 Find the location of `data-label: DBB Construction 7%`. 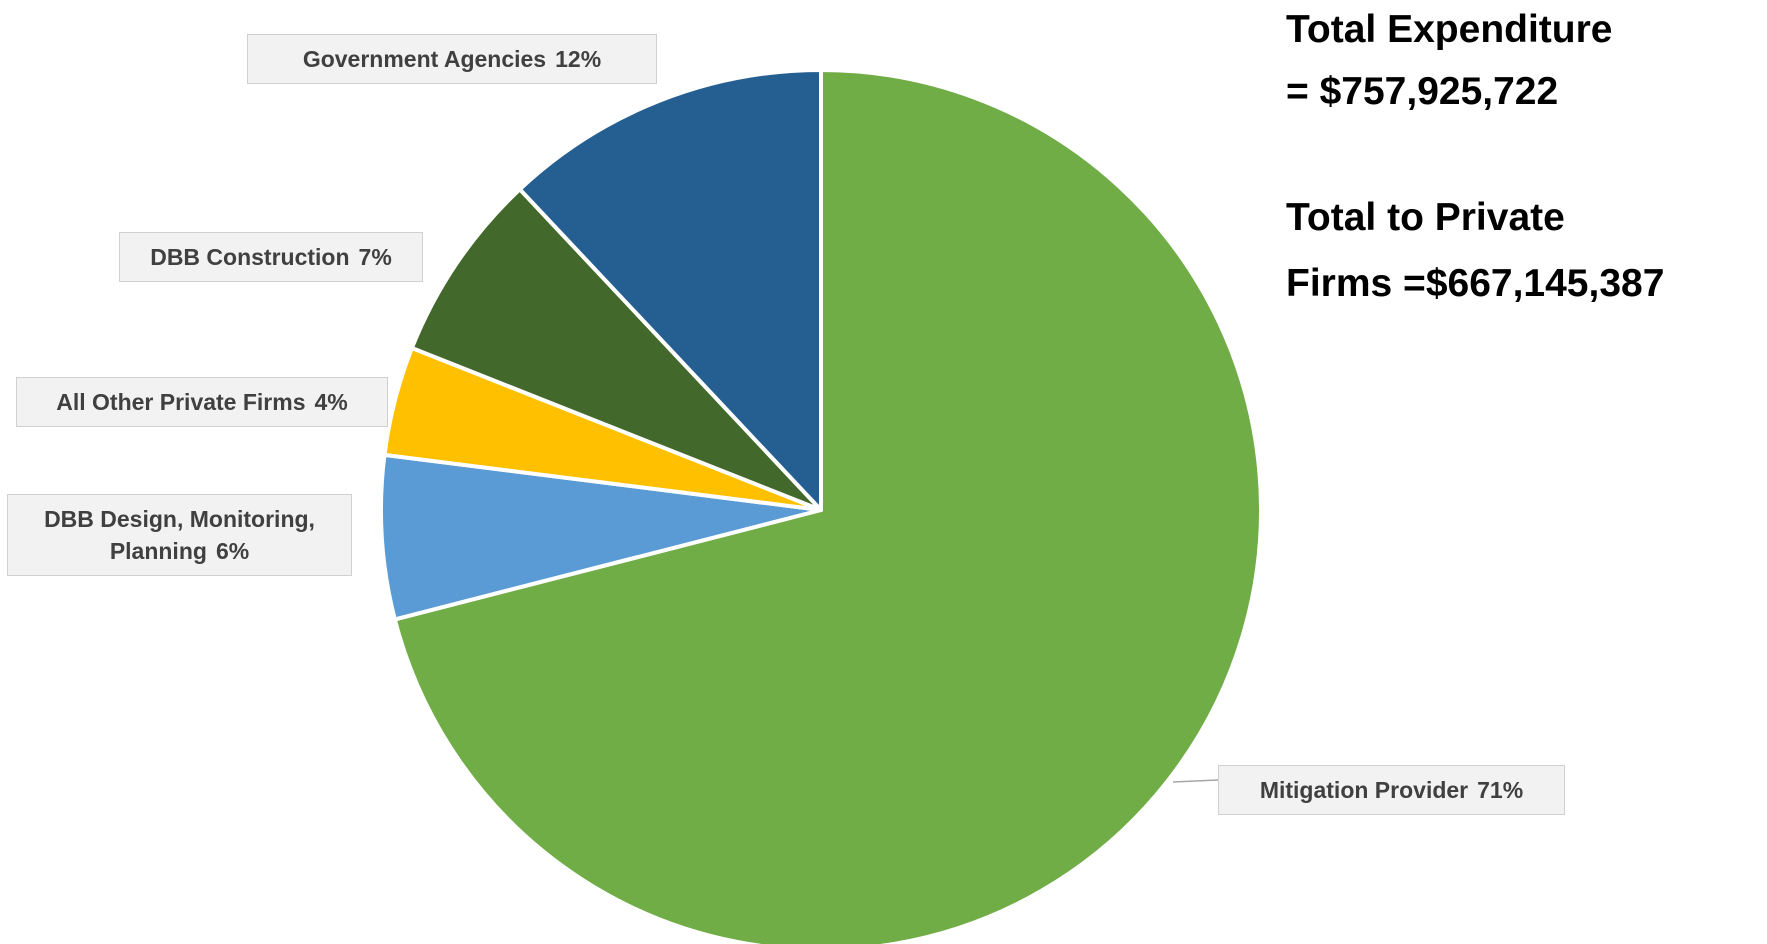

data-label: DBB Construction 7% is located at coordinates (271, 257).